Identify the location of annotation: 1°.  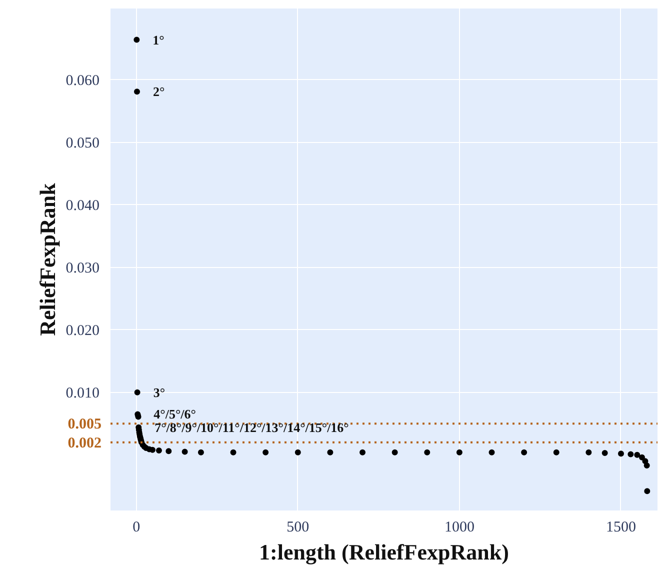
(158, 40).